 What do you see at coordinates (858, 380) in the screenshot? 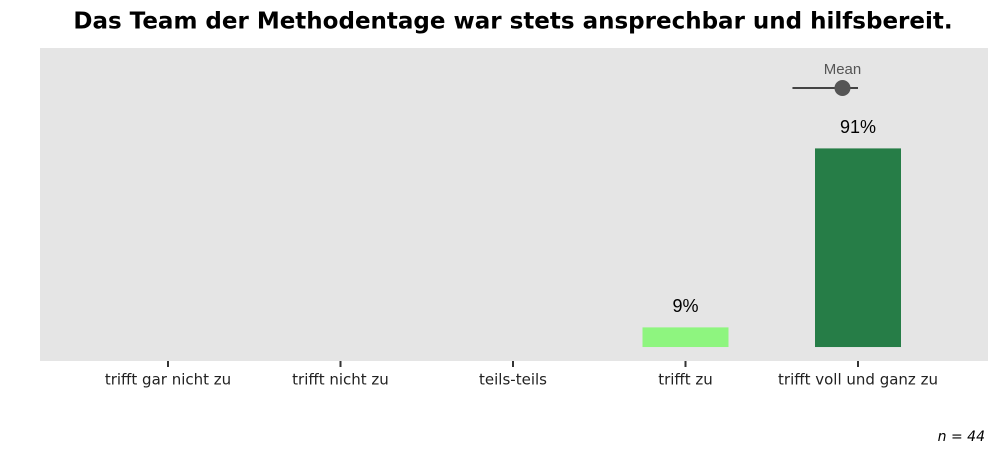
I see `x-tick-label: trifft voll und ganz zu` at bounding box center [858, 380].